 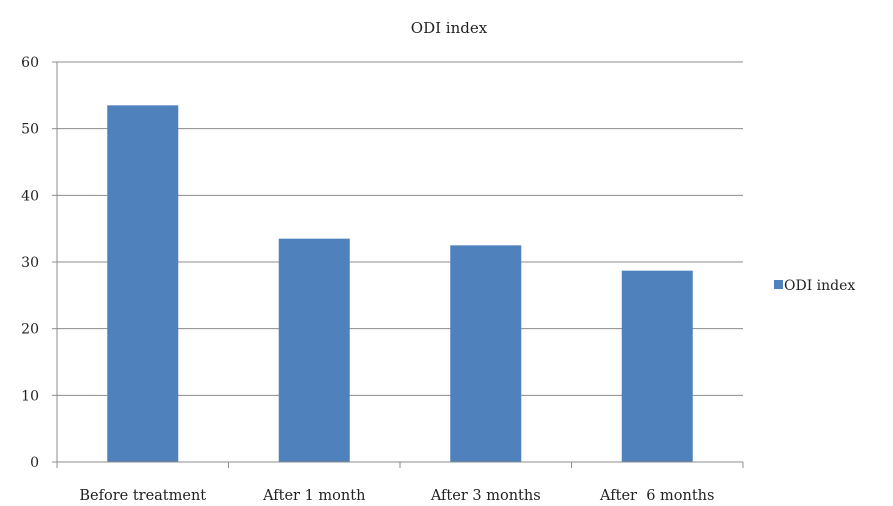 What do you see at coordinates (485, 496) in the screenshot?
I see `x-tick-label: After 3 months` at bounding box center [485, 496].